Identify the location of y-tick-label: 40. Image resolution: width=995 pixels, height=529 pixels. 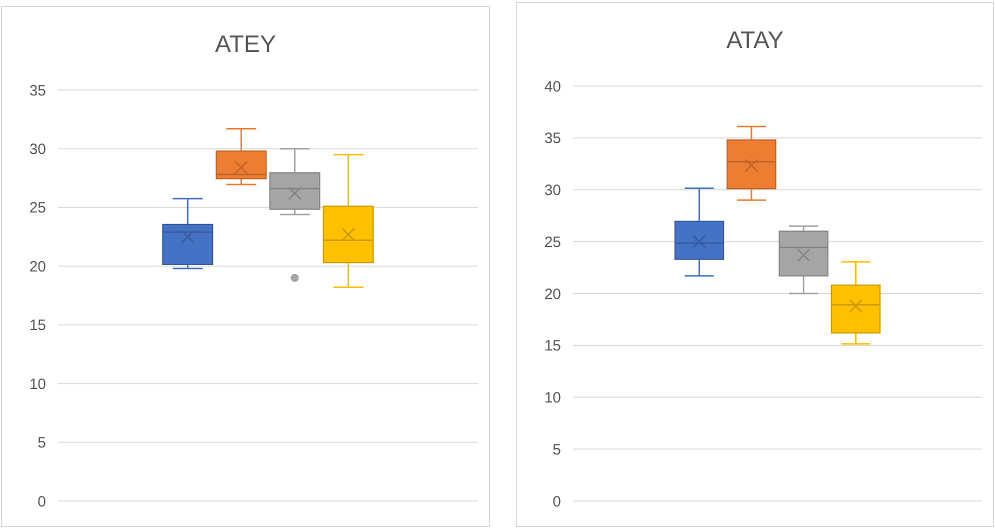
(552, 87).